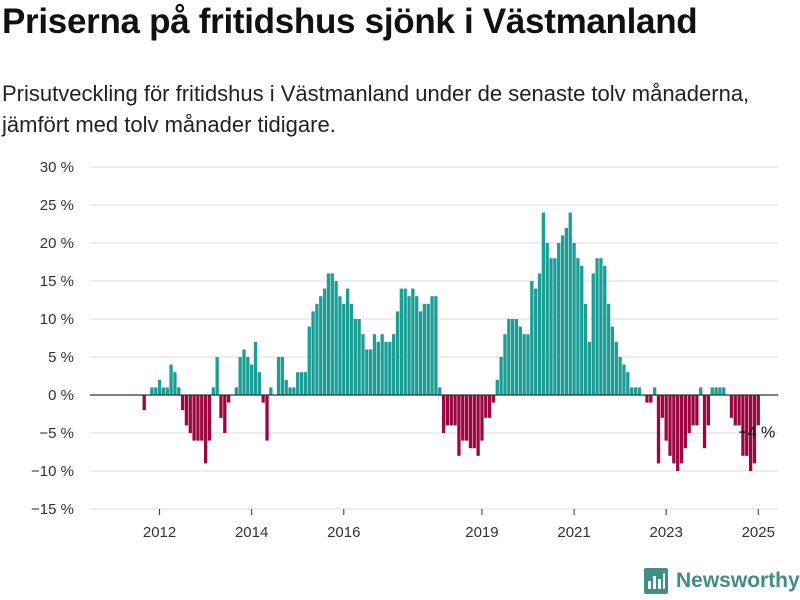 This screenshot has height=600, width=800. What do you see at coordinates (665, 532) in the screenshot?
I see `x-tick-label: 2023` at bounding box center [665, 532].